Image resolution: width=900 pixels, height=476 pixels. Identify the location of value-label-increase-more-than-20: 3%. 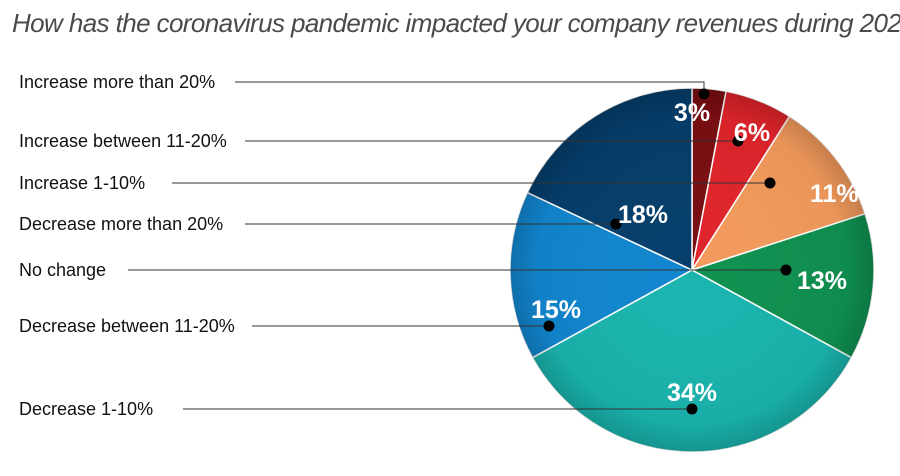
(692, 113).